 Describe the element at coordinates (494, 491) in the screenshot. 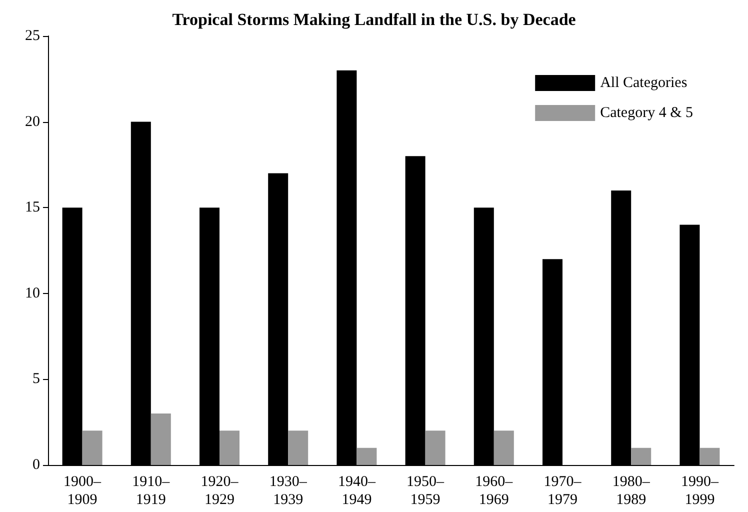

I see `x-tick-label: 1960– 1969` at that location.